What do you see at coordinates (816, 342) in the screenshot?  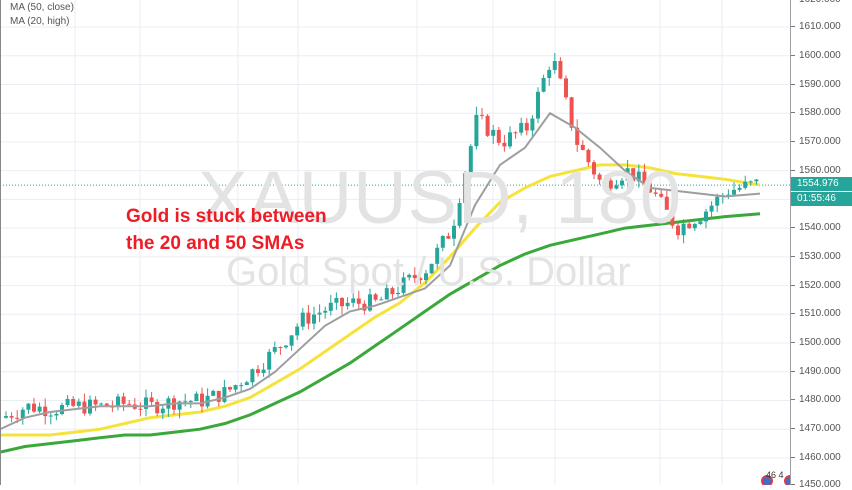 I see `price-tick: 1500.000` at bounding box center [816, 342].